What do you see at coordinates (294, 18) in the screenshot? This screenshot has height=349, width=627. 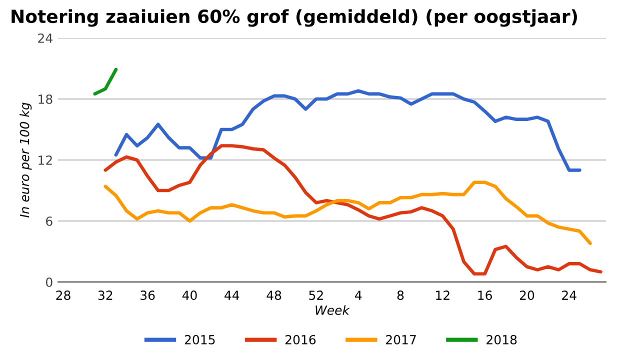 I see `chart-title: Notering zaaiuien 60% grof (gemiddeld) (per oogstjaar)` at bounding box center [294, 18].